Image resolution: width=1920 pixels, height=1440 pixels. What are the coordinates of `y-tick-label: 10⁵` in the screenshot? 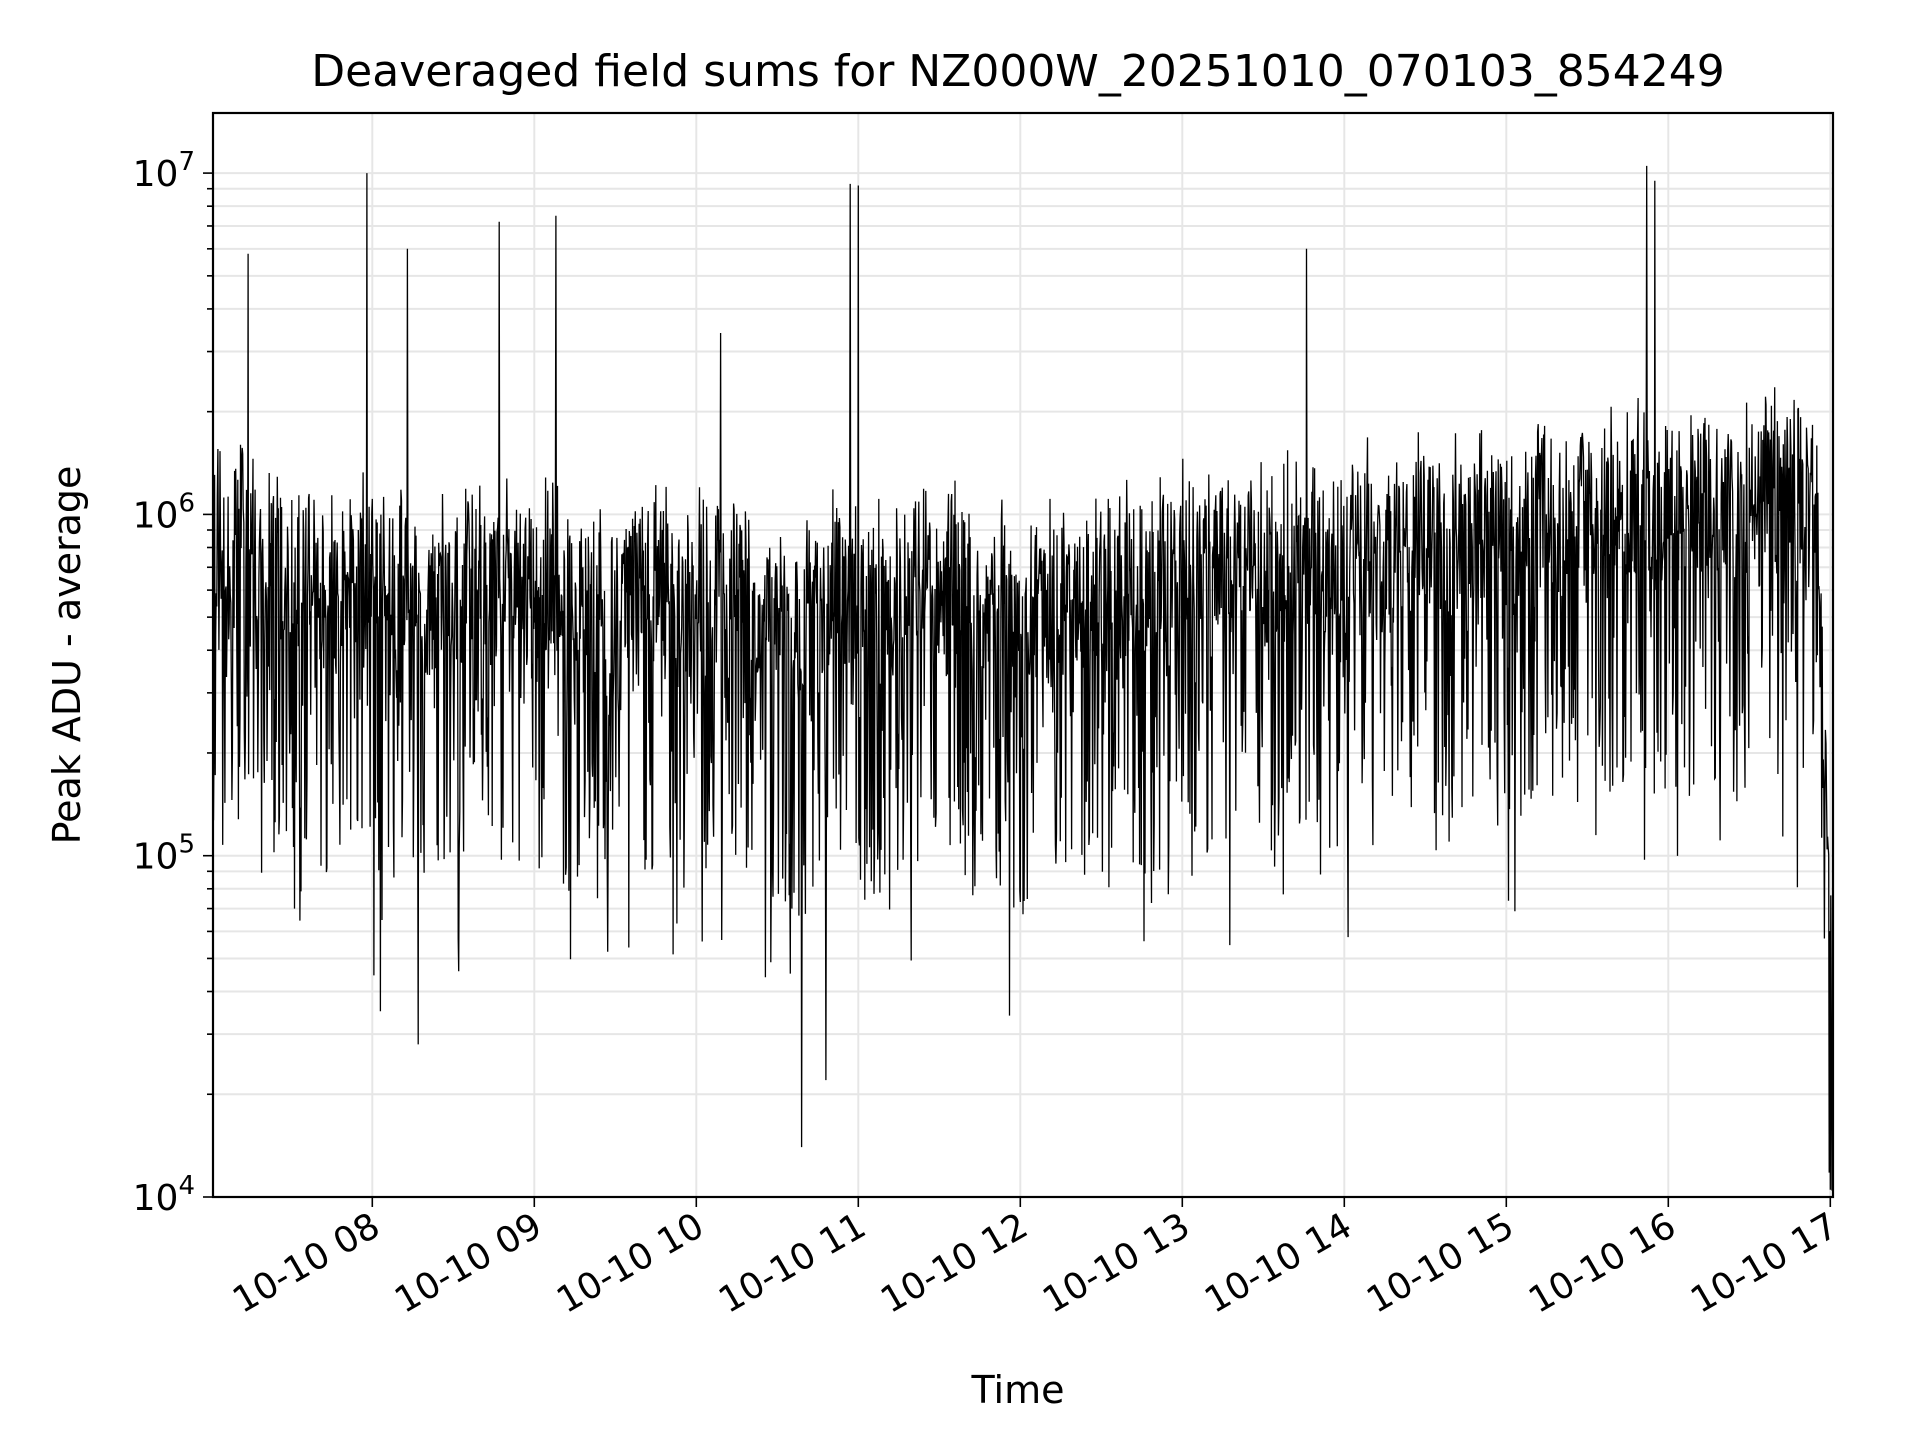 It's located at (164, 854).